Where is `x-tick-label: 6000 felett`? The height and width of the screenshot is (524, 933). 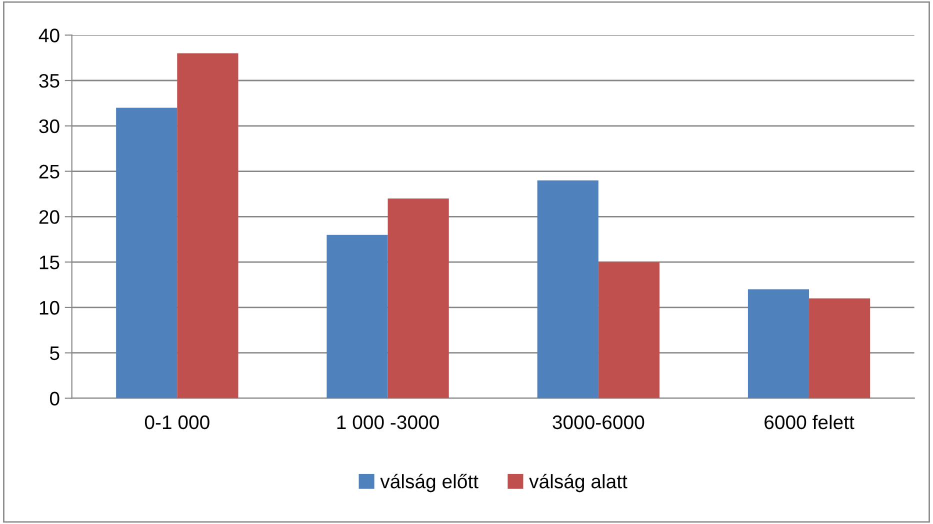
x-tick-label: 6000 felett is located at coordinates (809, 422).